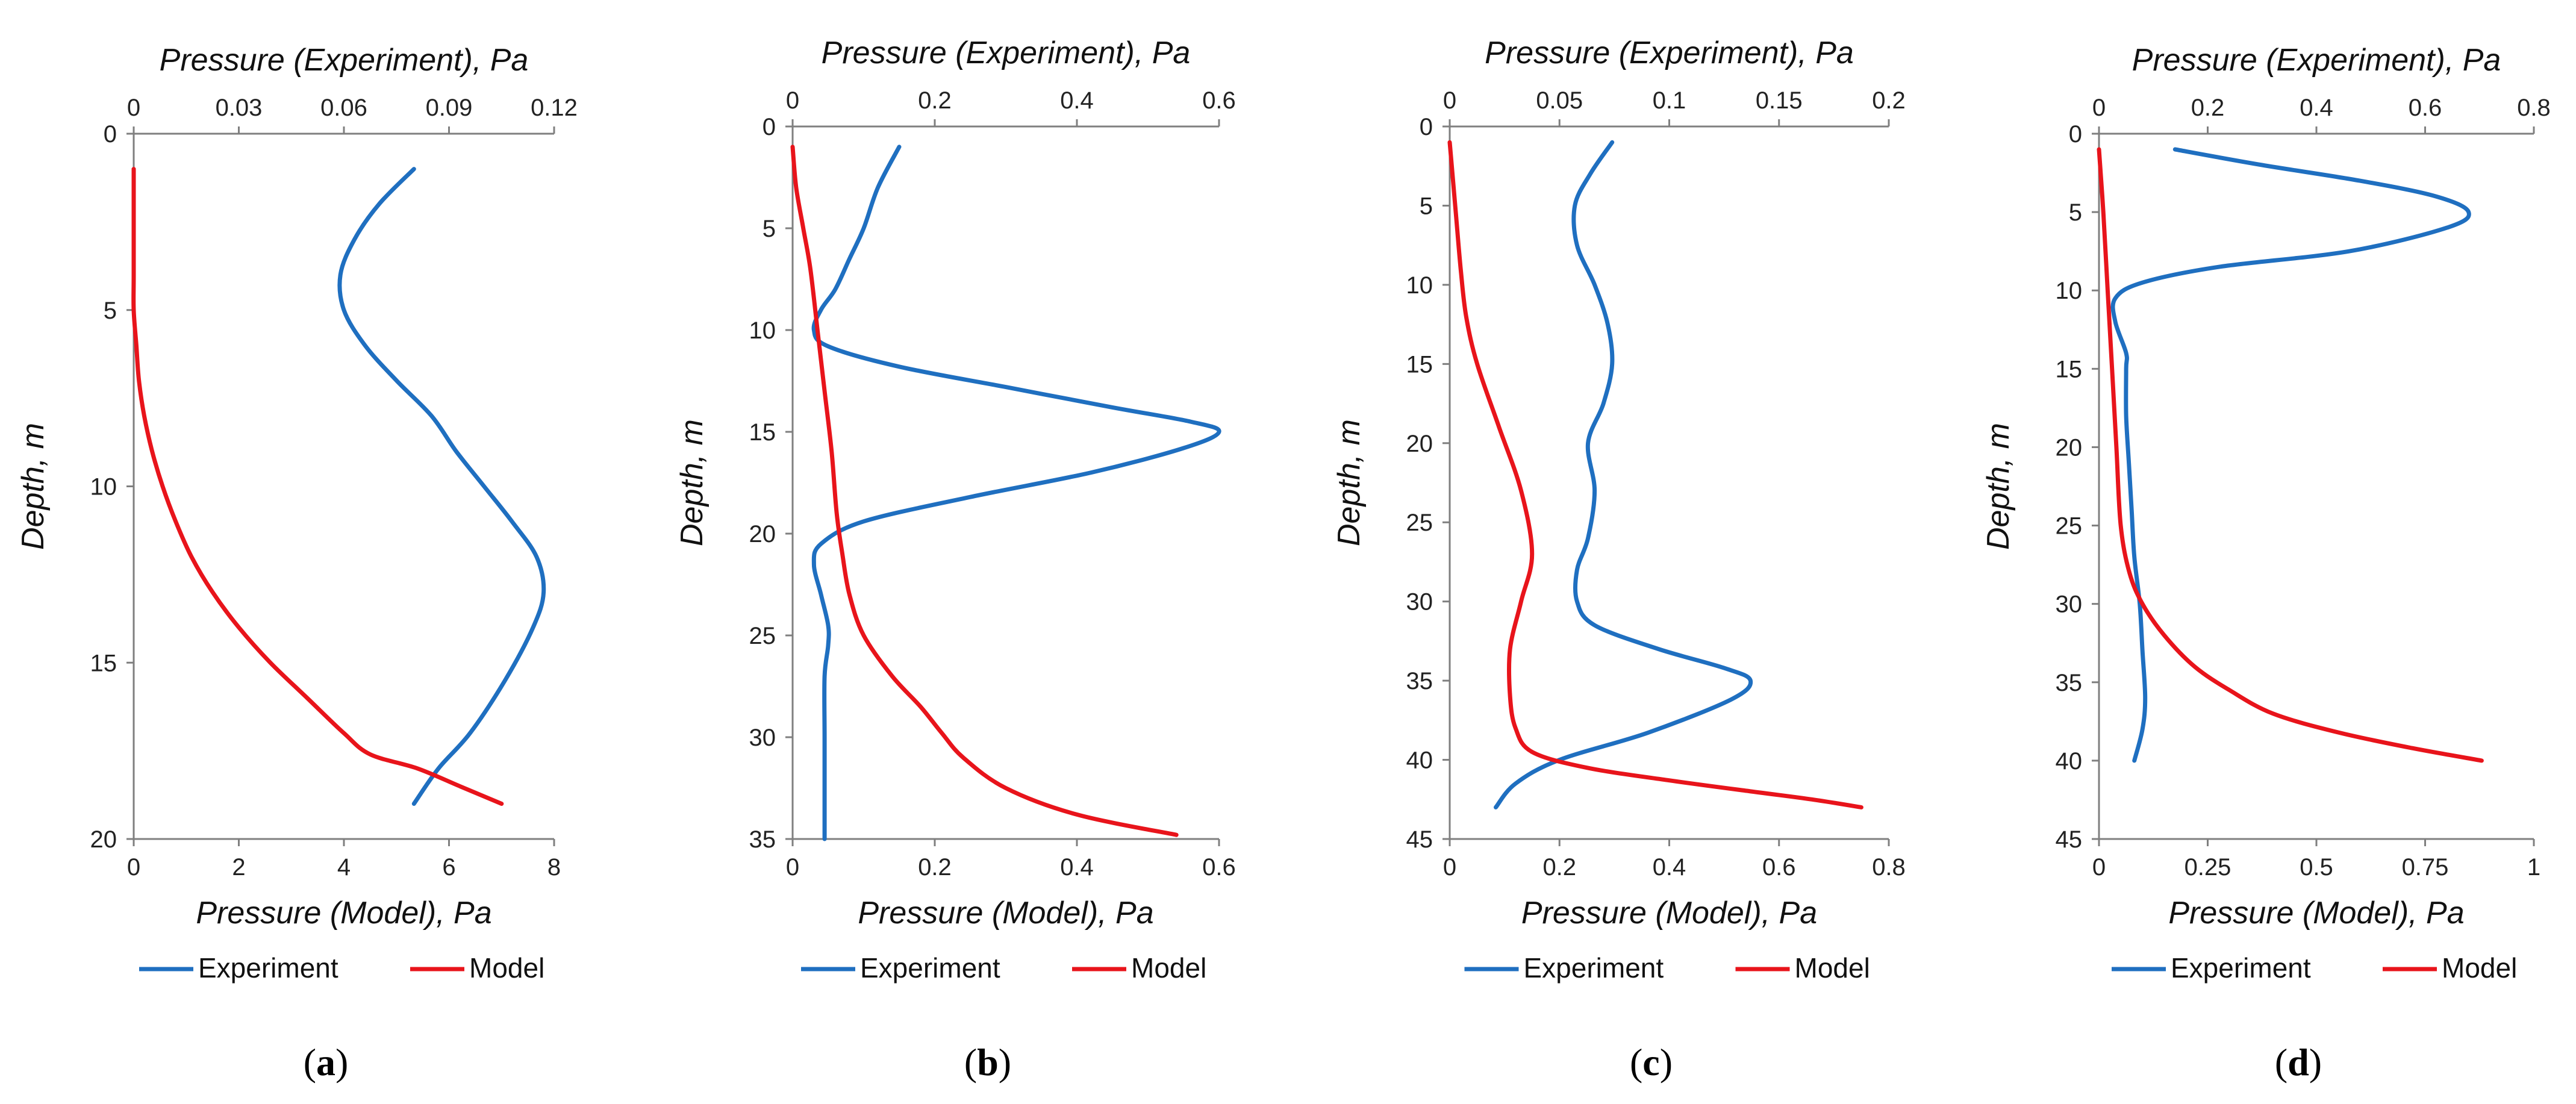  Describe the element at coordinates (239, 108) in the screenshot. I see `top-tick-label: 0.03` at that location.